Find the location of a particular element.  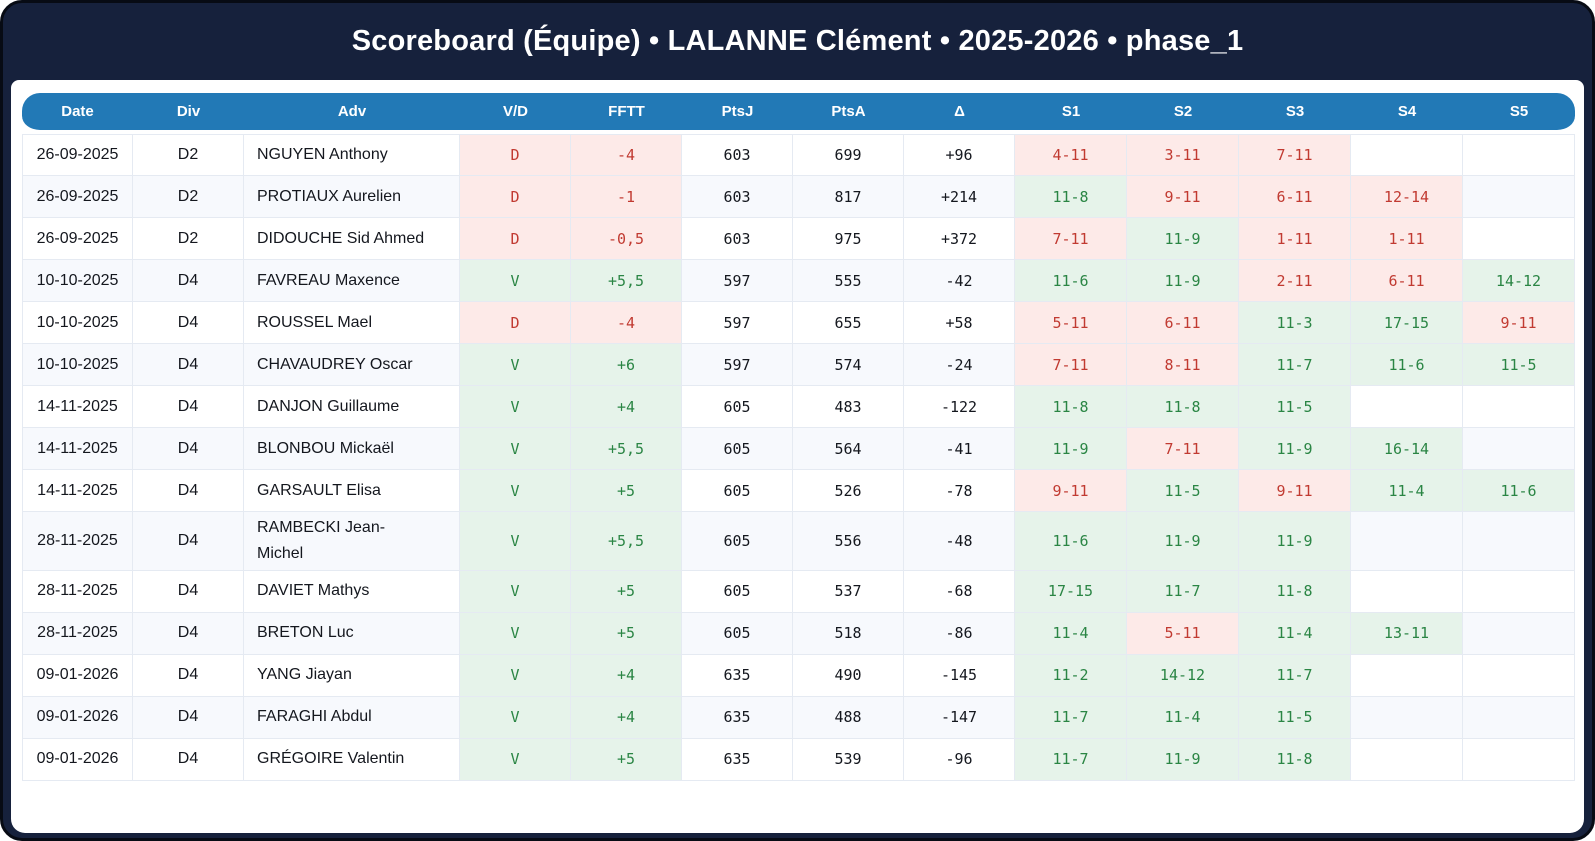

cell-s1: 11-7 is located at coordinates (1071, 717).